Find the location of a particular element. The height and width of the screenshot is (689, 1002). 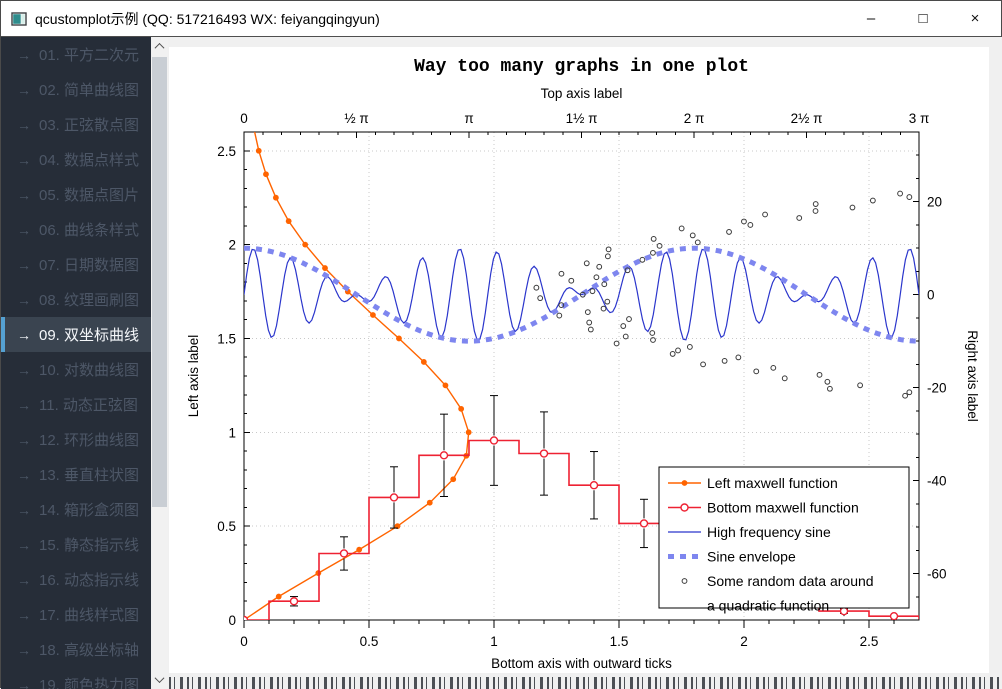

clipped-text-row is located at coordinates (585, 683).